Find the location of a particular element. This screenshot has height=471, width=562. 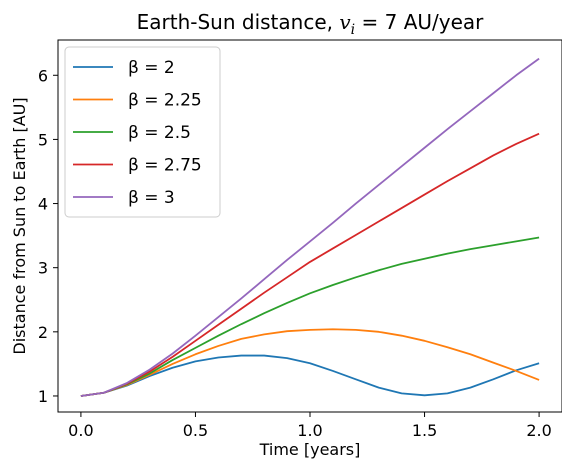

x-axis-label: Time [years] is located at coordinates (310, 449).